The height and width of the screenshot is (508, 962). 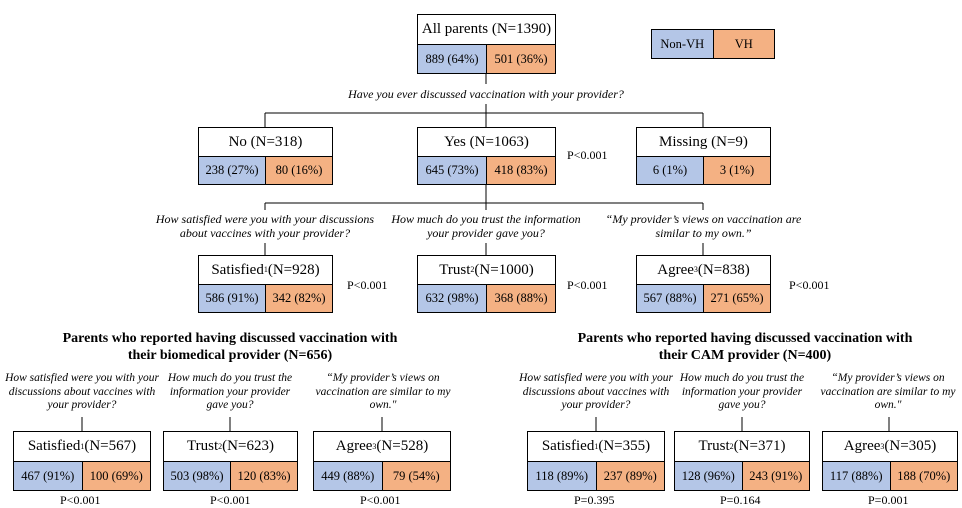 What do you see at coordinates (452, 170) in the screenshot?
I see `yes-nonvh-value: 645 (73%)` at bounding box center [452, 170].